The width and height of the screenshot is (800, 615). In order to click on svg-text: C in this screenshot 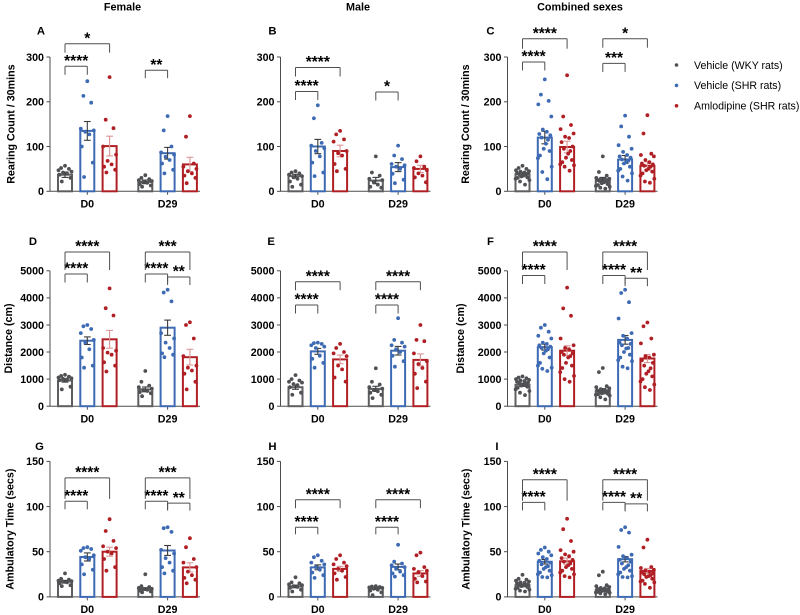, I will do `click(490, 32)`.